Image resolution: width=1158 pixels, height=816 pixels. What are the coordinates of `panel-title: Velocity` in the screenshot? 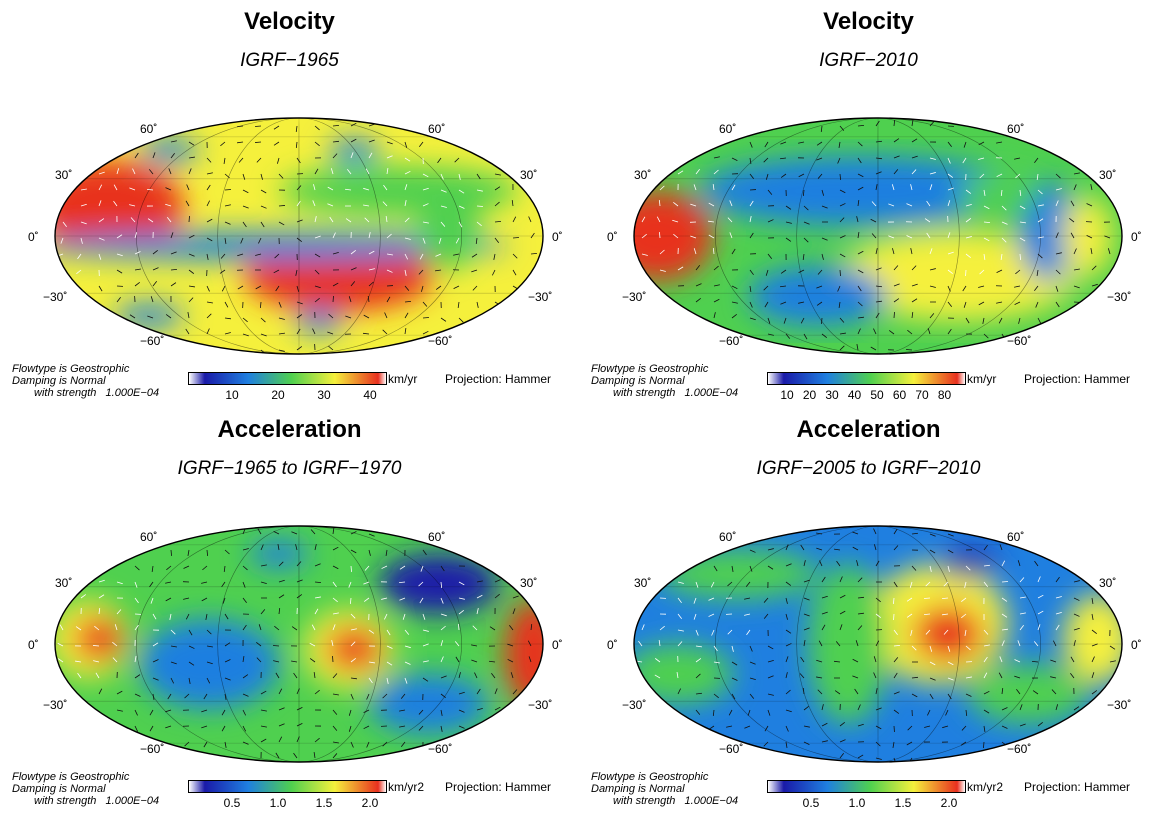 It's located at (868, 21).